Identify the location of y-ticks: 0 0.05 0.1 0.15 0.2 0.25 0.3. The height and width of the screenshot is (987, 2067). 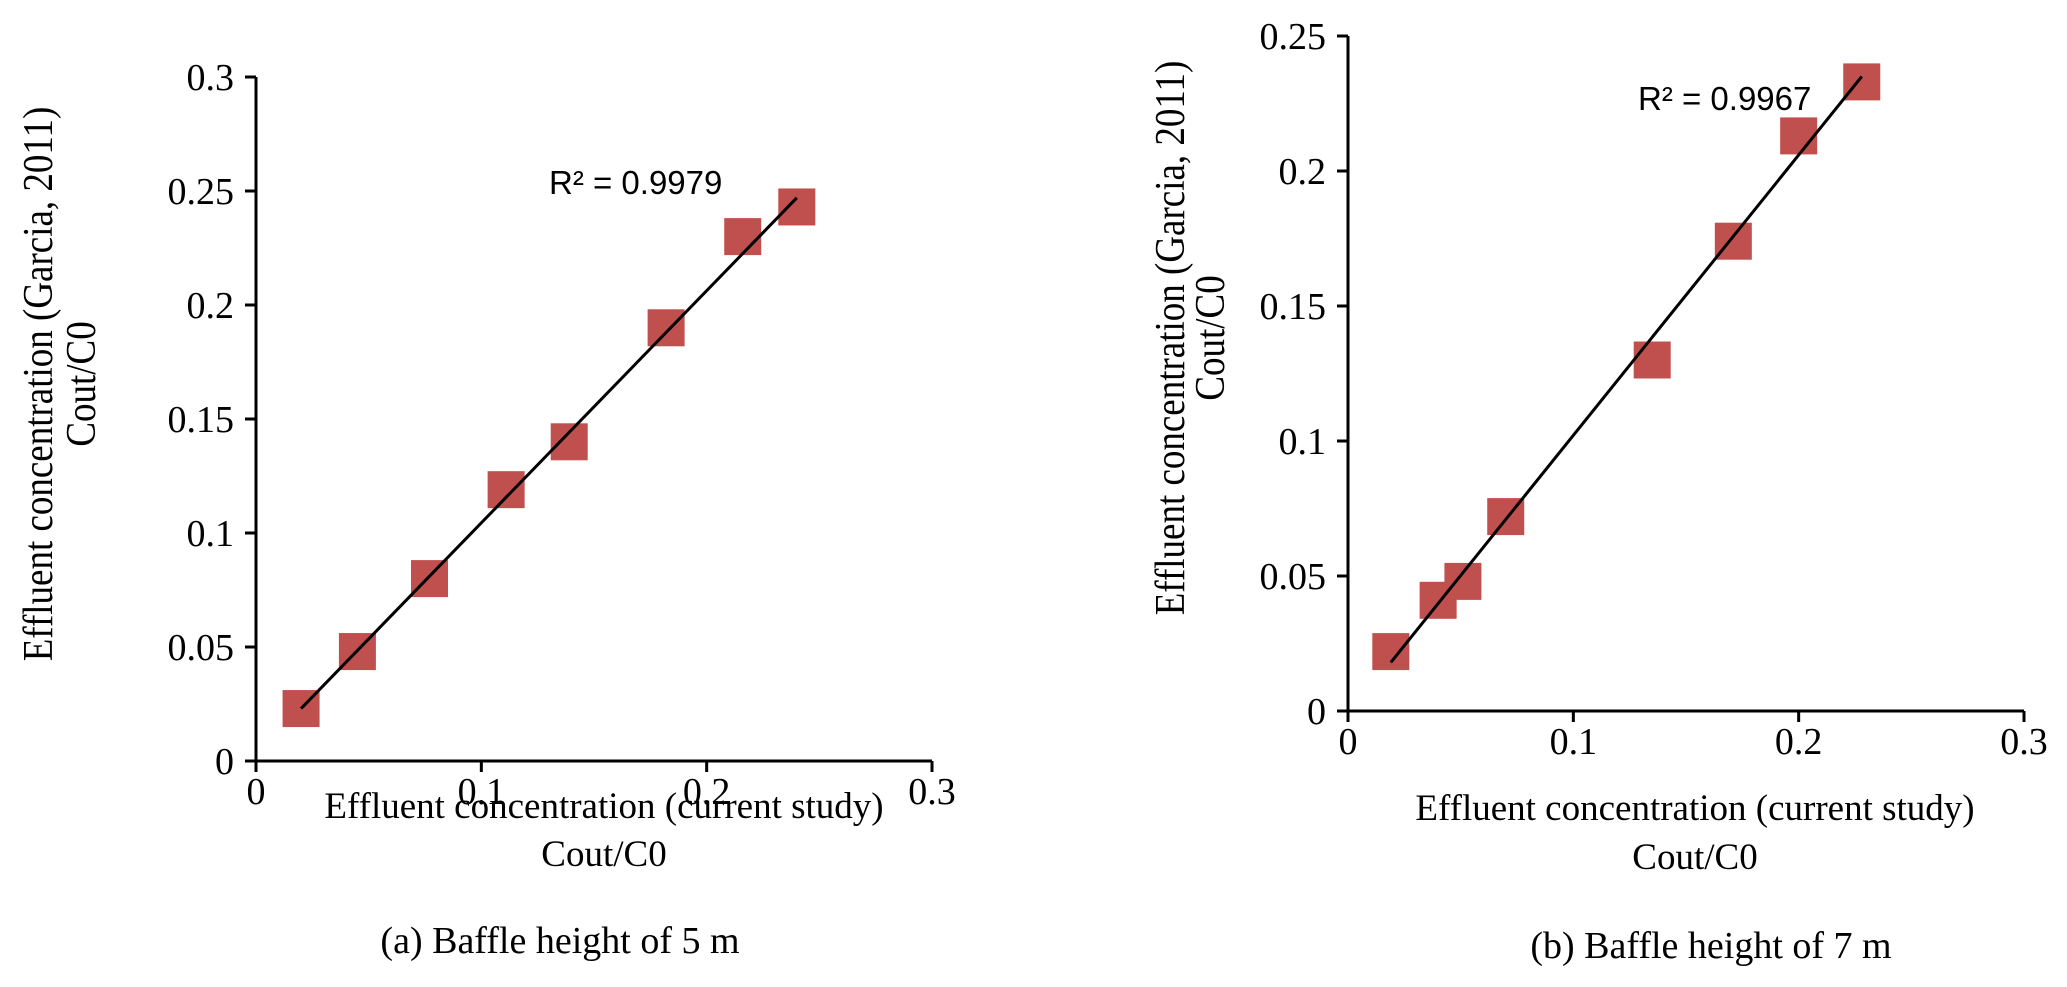
(212, 420).